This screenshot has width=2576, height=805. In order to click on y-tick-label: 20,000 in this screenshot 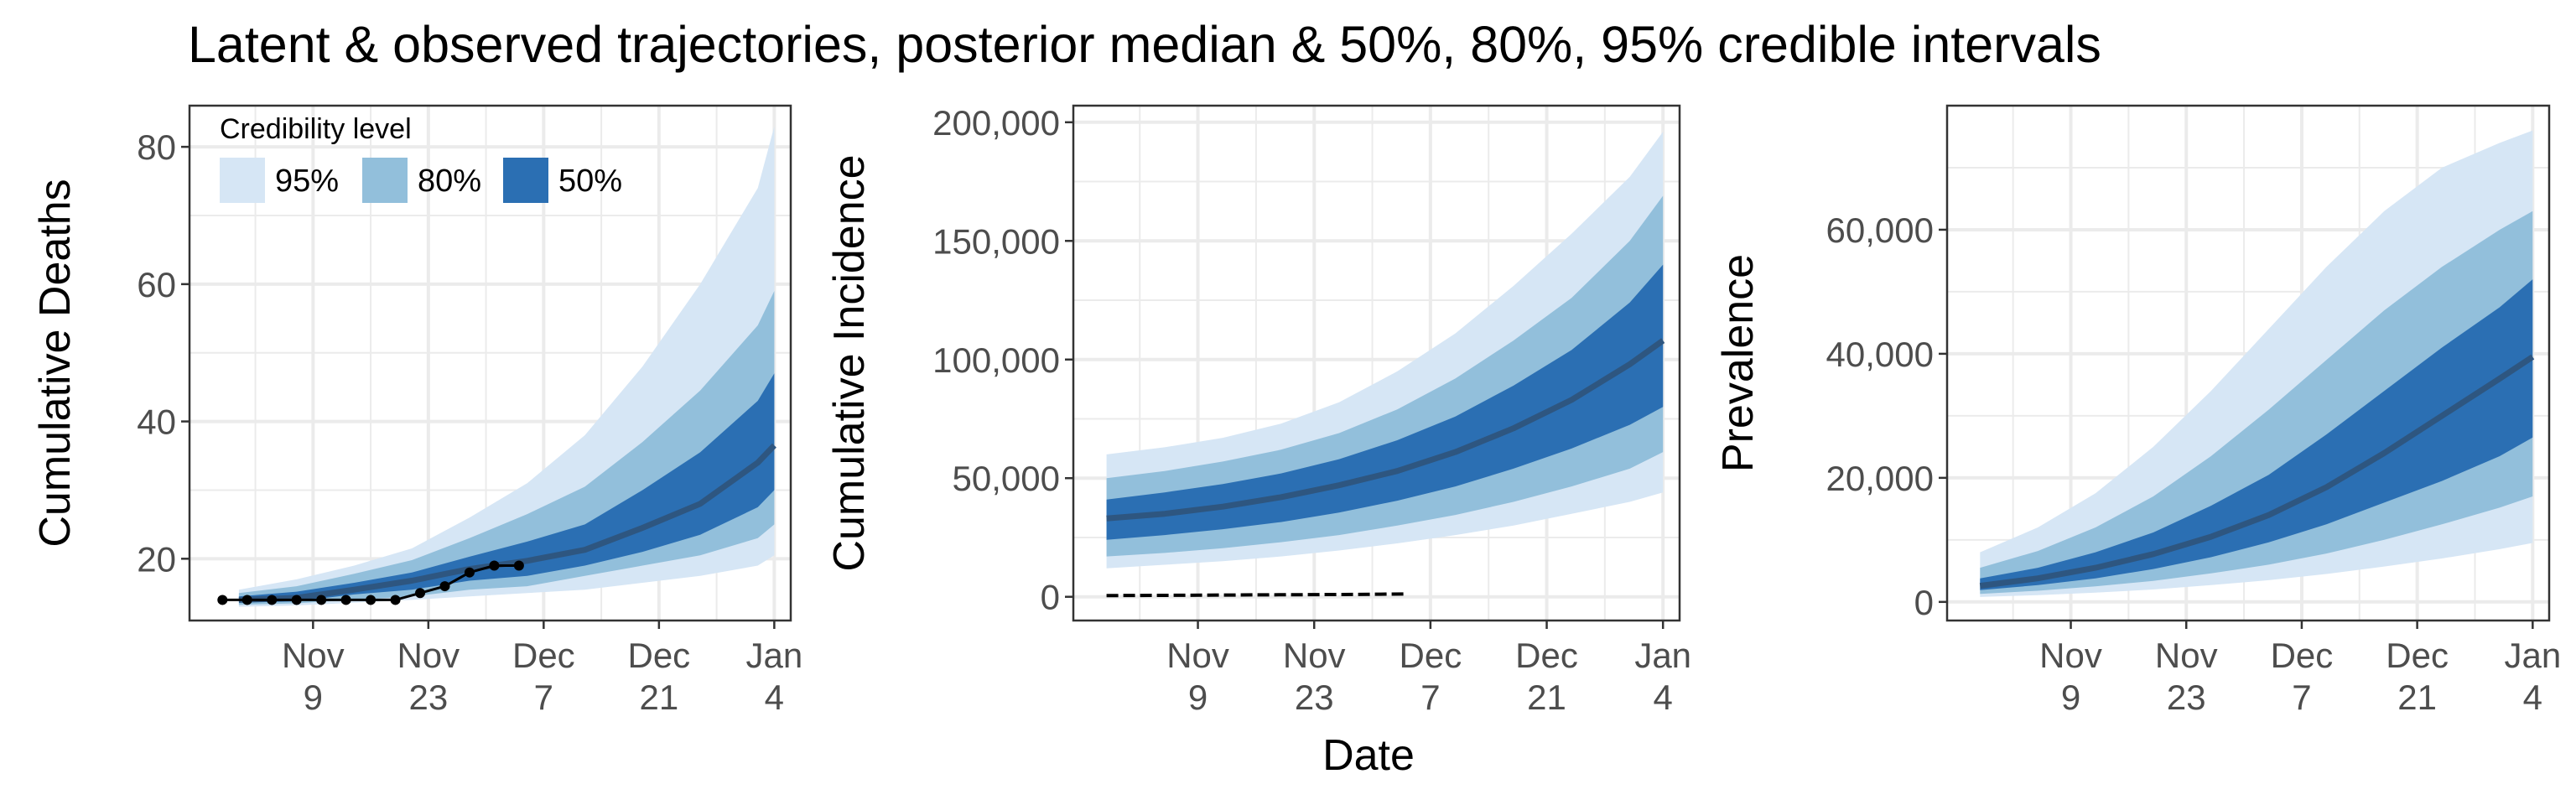, I will do `click(1880, 478)`.